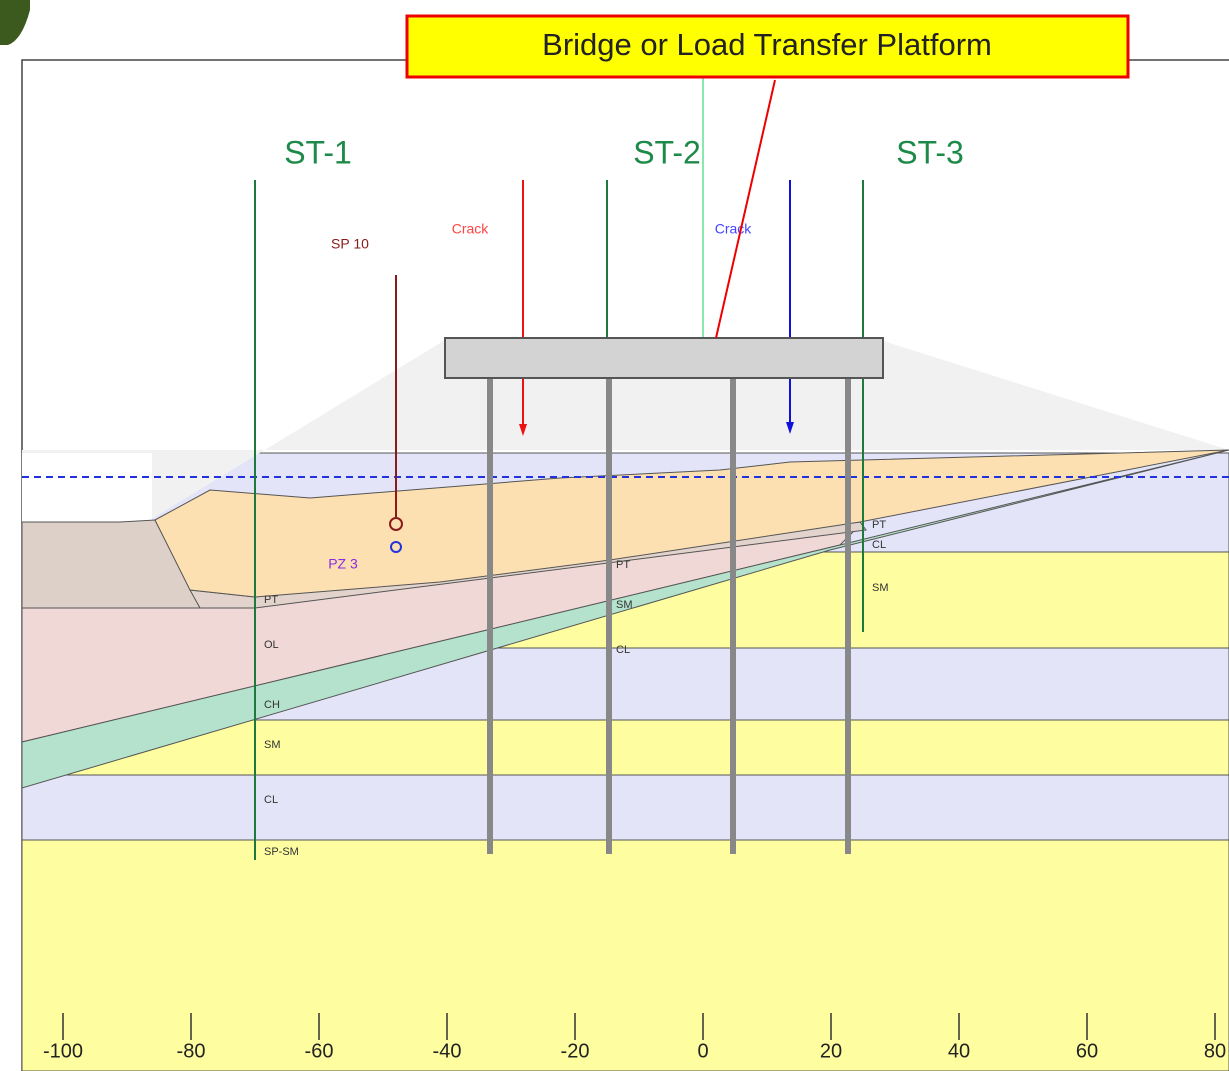 The image size is (1229, 1071). I want to click on sp-label: SP 10, so click(350, 244).